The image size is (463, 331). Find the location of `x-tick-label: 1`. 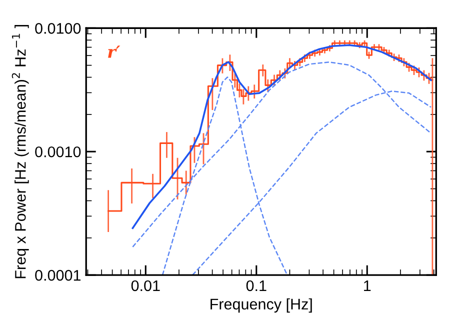

x-tick-label: 1 is located at coordinates (367, 285).